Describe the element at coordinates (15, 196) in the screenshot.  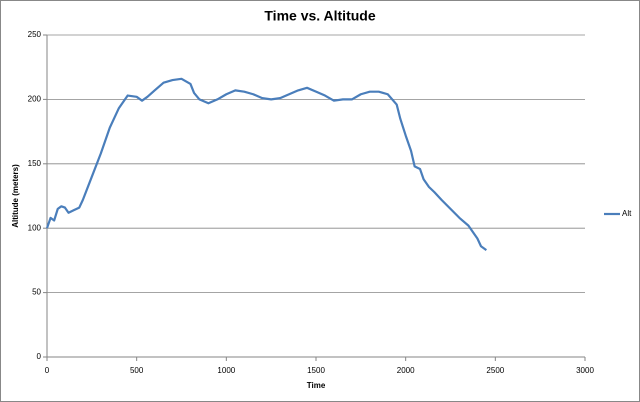
I see `y-axis-title: Altitude (meters)` at that location.